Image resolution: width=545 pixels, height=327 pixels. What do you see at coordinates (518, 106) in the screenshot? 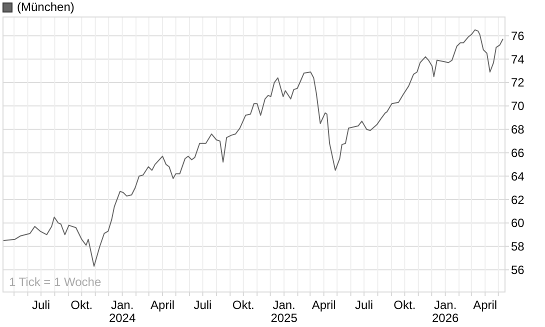
I see `y-tick-label: 70` at bounding box center [518, 106].